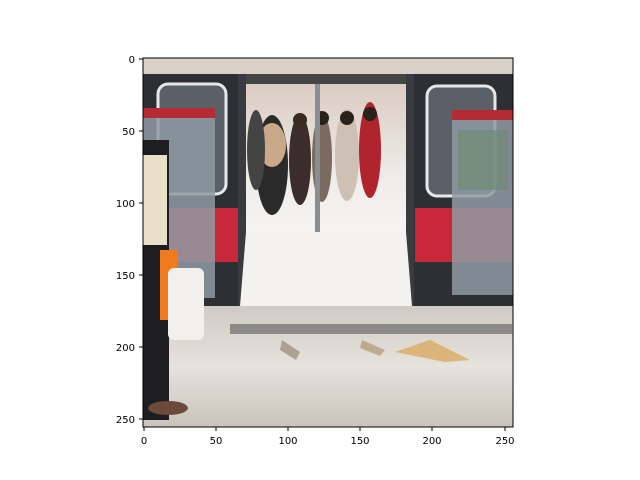 Image resolution: width=640 pixels, height=480 pixels. Describe the element at coordinates (128, 132) in the screenshot. I see `y-tick-label: 50` at that location.